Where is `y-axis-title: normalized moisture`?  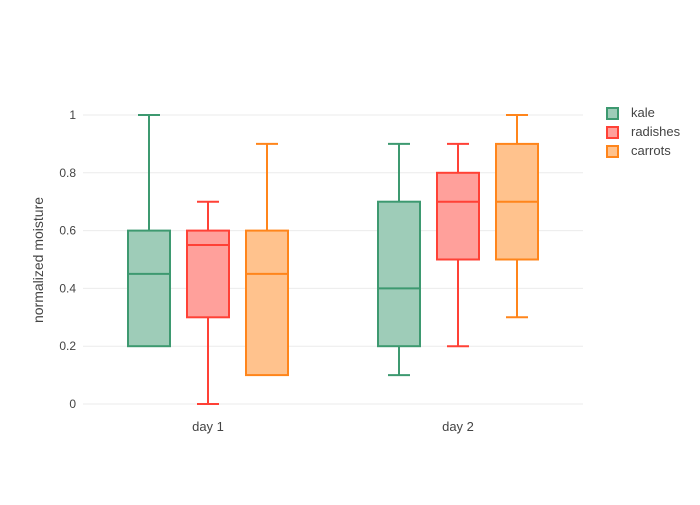 y-axis-title: normalized moisture is located at coordinates (38, 260).